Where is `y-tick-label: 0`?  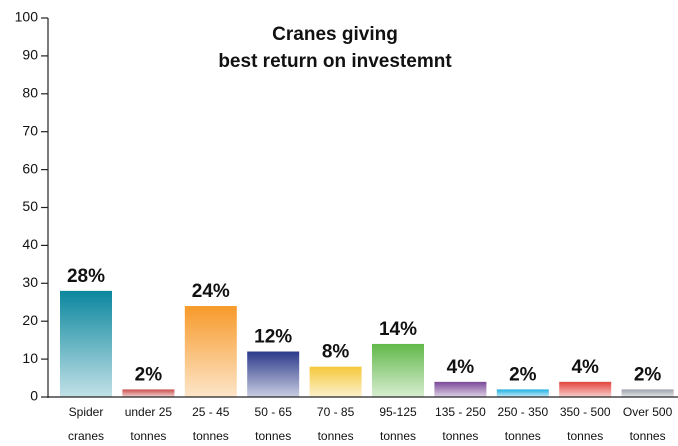
y-tick-label: 0 is located at coordinates (34, 396).